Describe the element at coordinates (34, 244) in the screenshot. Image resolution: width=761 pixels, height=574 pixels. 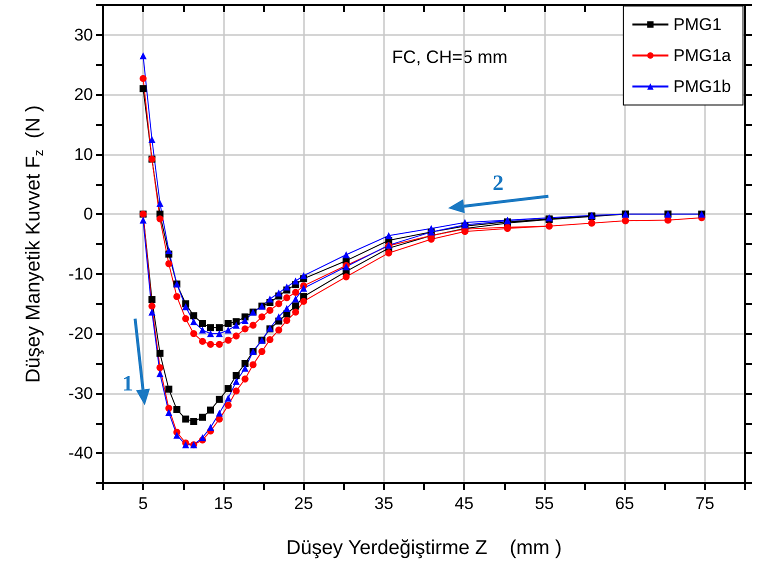
I see `y-axis-title: Düşey Manyetik Kuvvet Fz (N )` at that location.